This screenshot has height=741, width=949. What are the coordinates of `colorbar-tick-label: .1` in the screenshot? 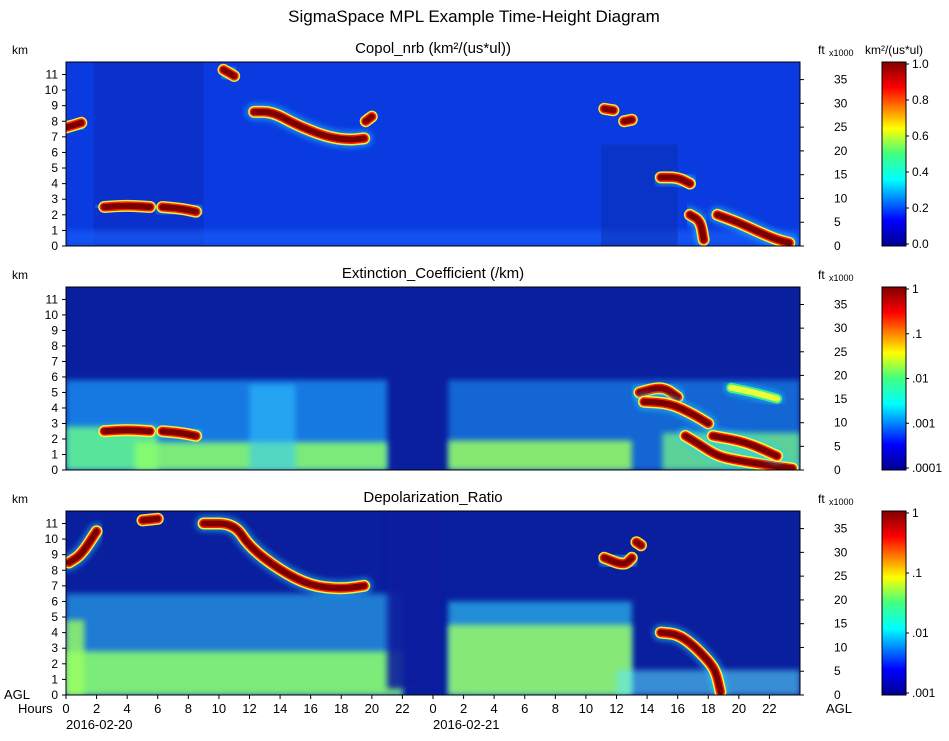 It's located at (917, 573).